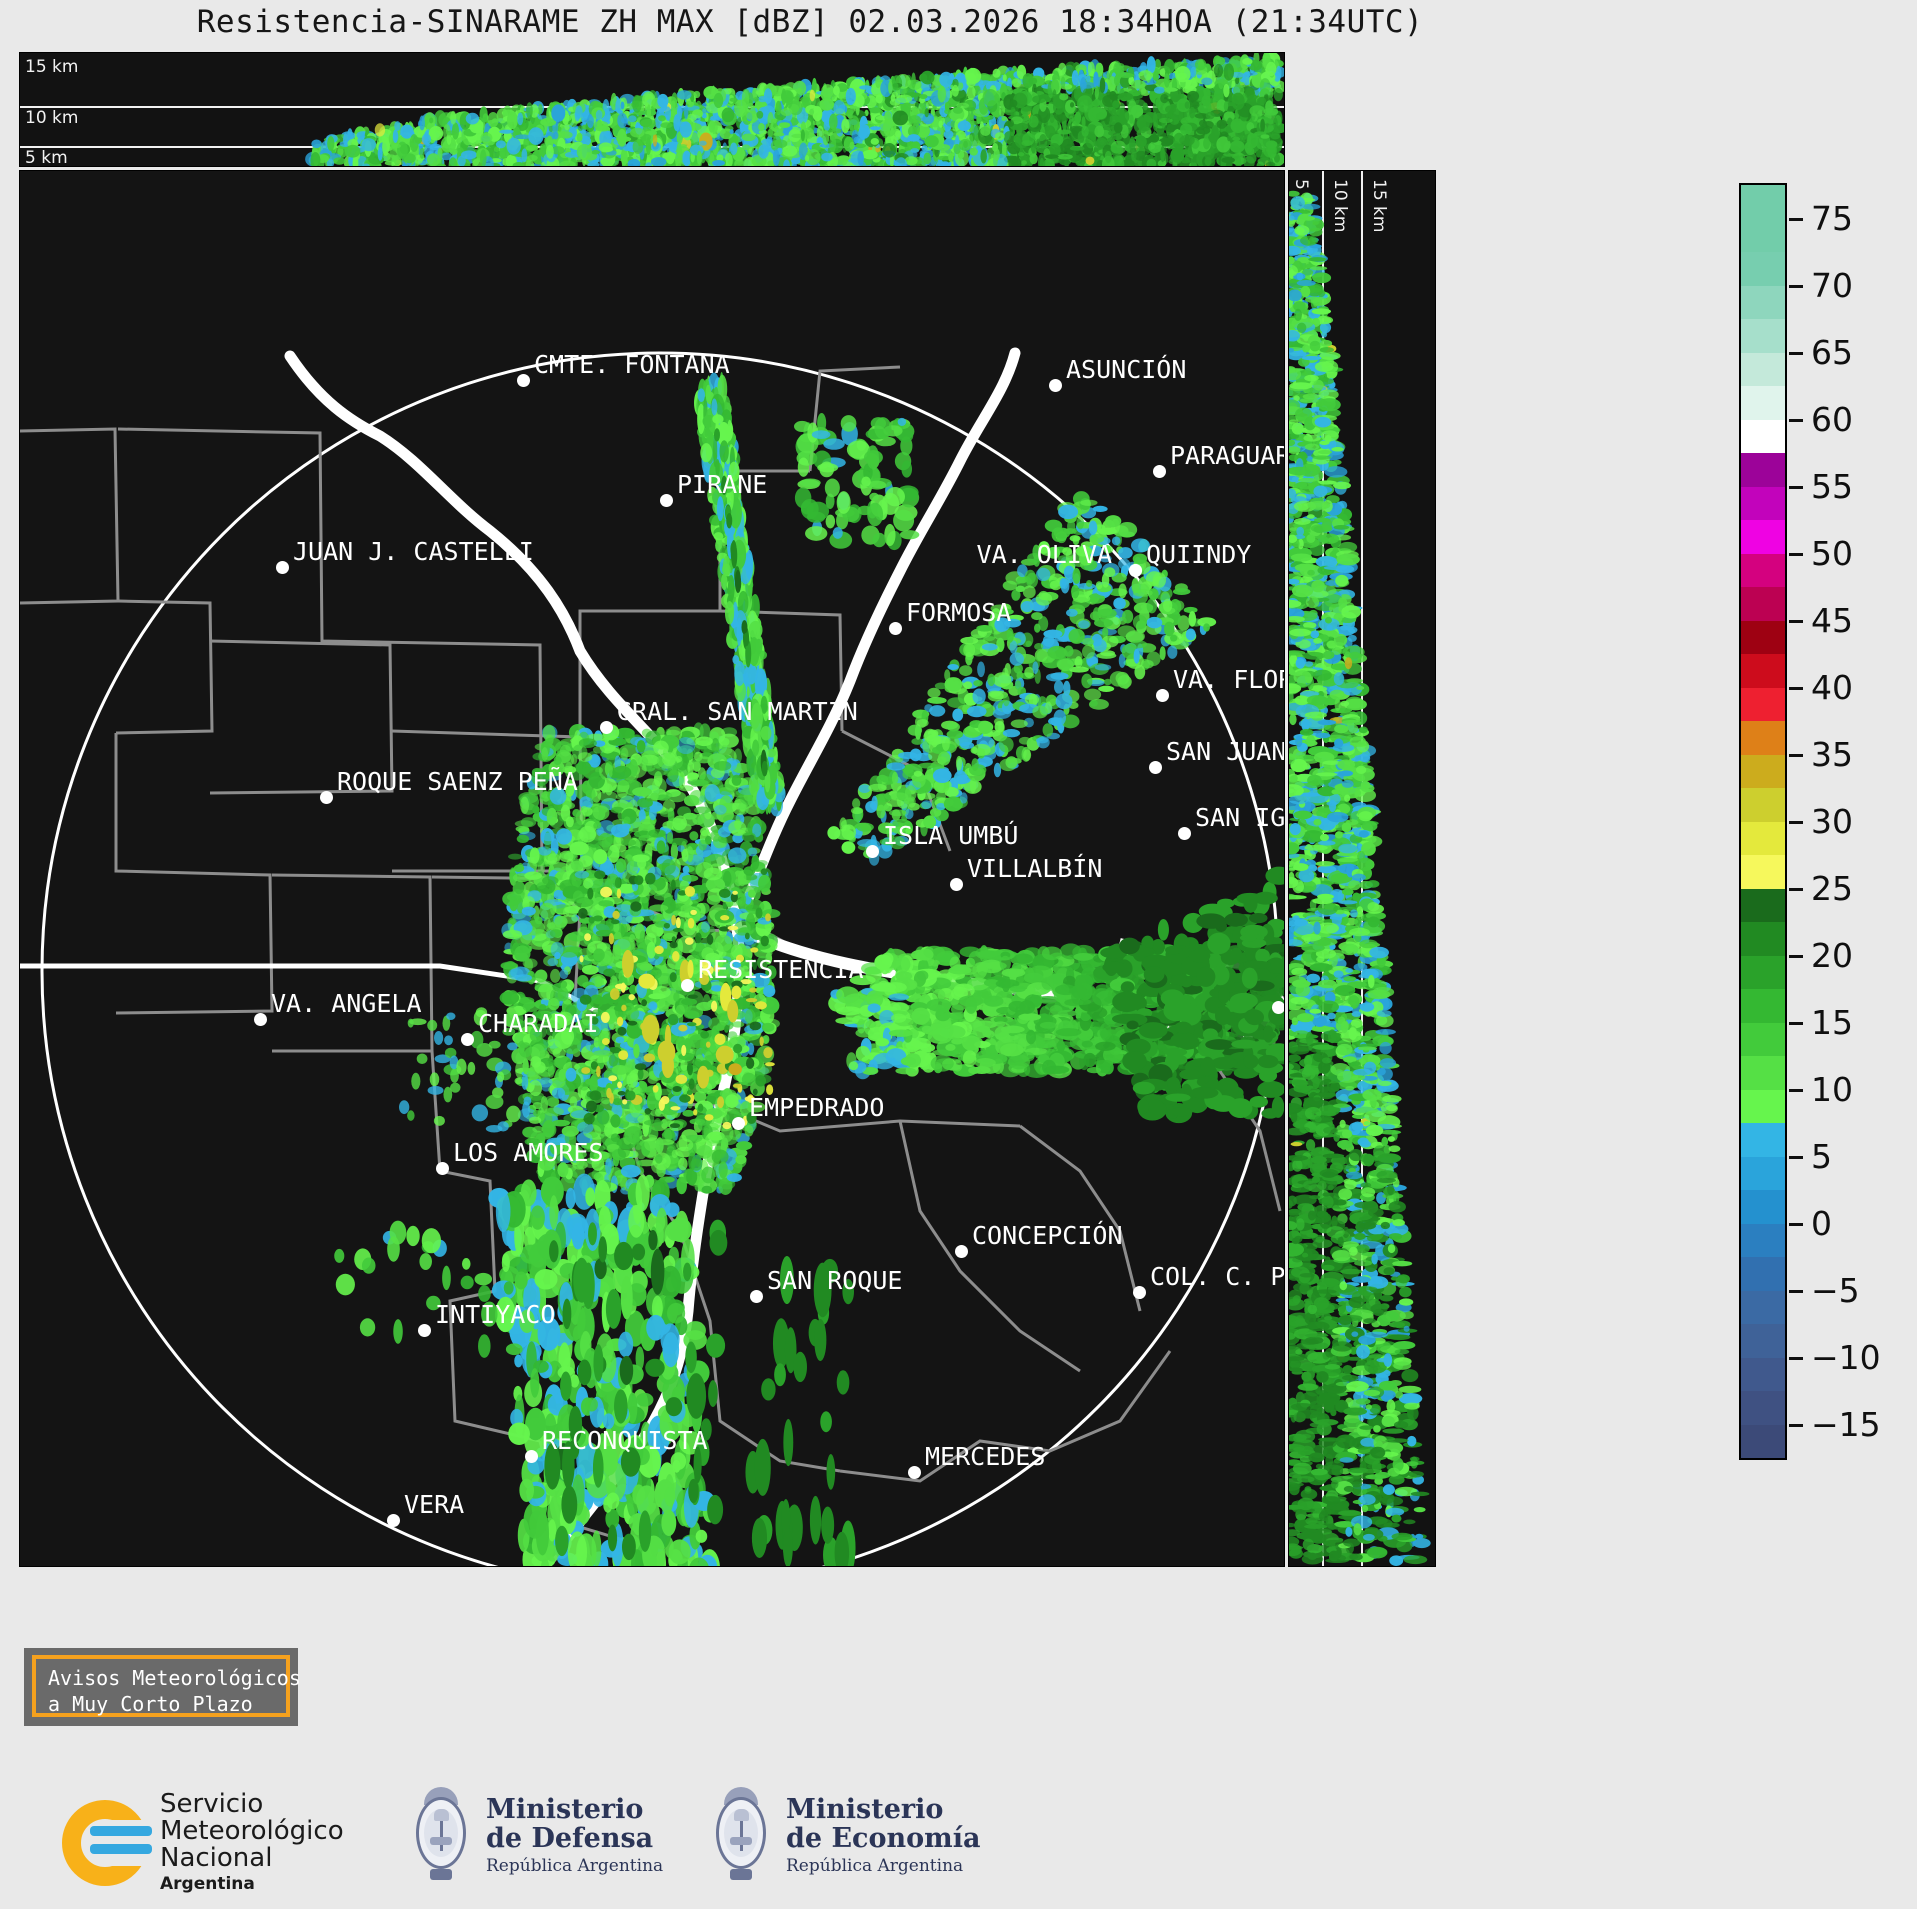 The image size is (1917, 1909). What do you see at coordinates (1227, 455) in the screenshot?
I see `city-label: PARAGUARÍ` at bounding box center [1227, 455].